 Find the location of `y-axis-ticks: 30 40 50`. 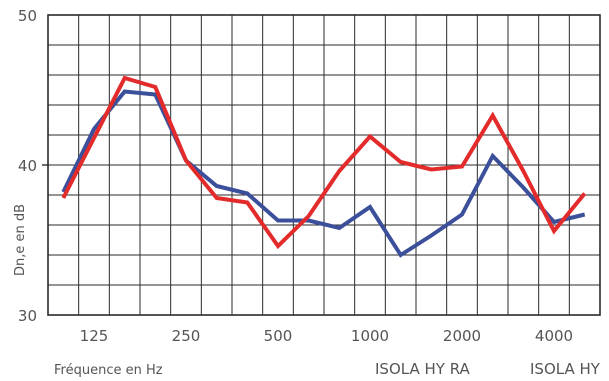

y-axis-ticks: 30 40 50 is located at coordinates (27, 166).